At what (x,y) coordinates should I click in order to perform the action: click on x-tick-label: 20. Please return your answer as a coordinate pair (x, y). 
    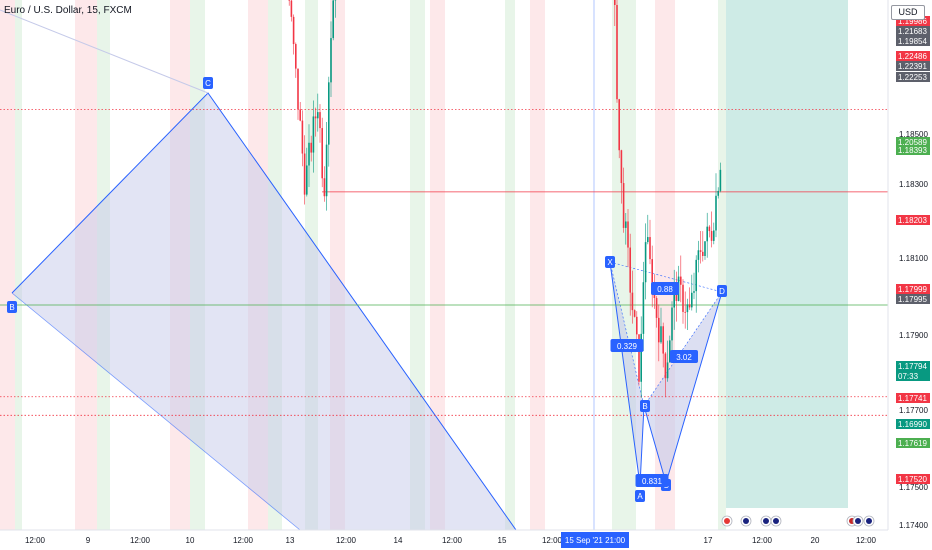
    Looking at the image, I should click on (815, 540).